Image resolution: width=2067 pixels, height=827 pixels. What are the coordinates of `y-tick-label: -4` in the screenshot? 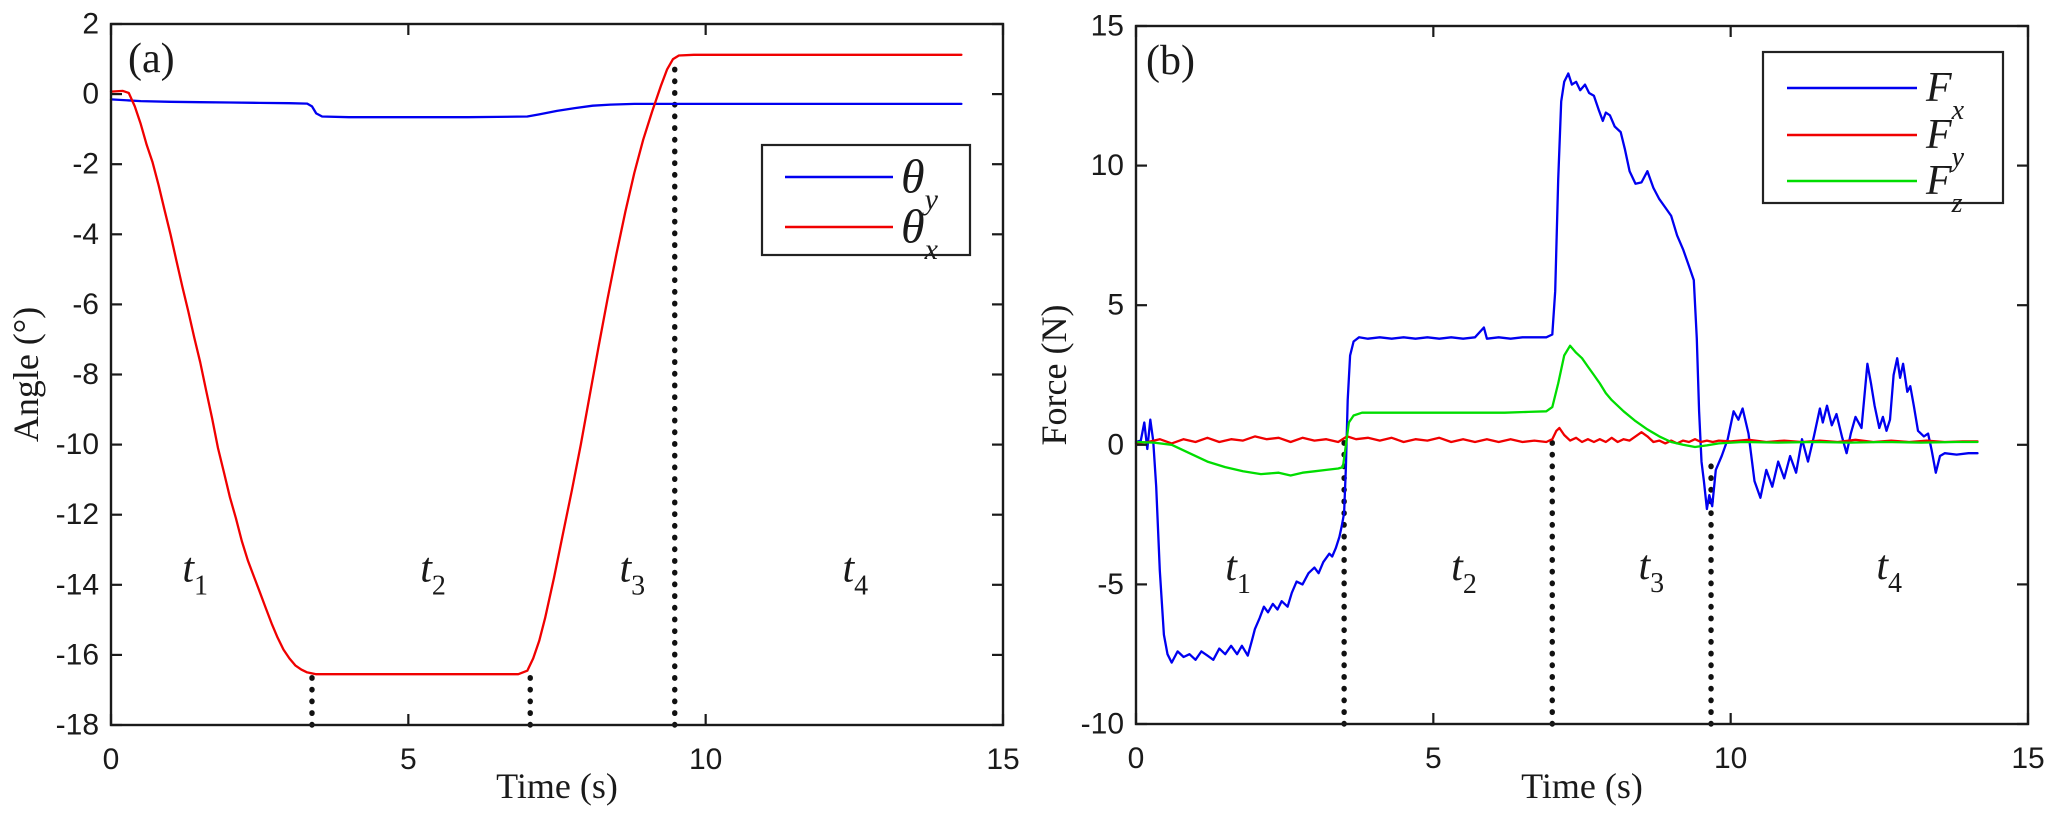 It's located at (85, 234).